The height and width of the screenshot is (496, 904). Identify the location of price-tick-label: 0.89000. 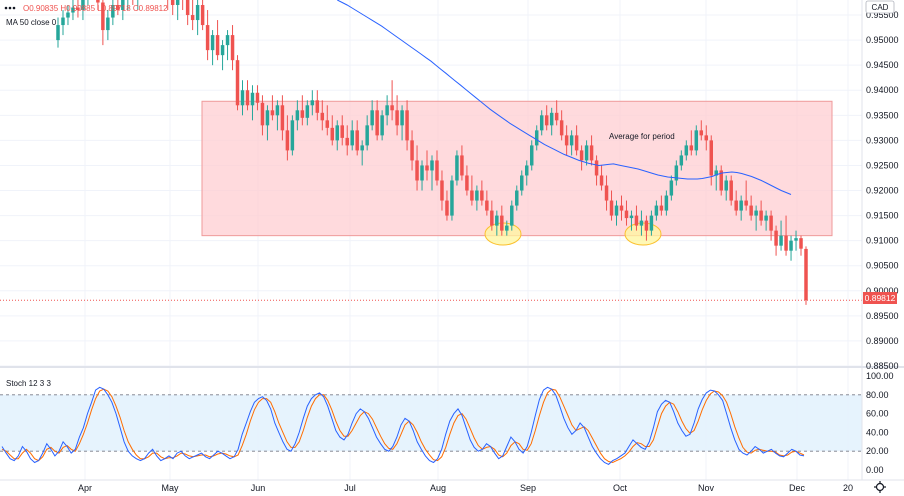
(882, 341).